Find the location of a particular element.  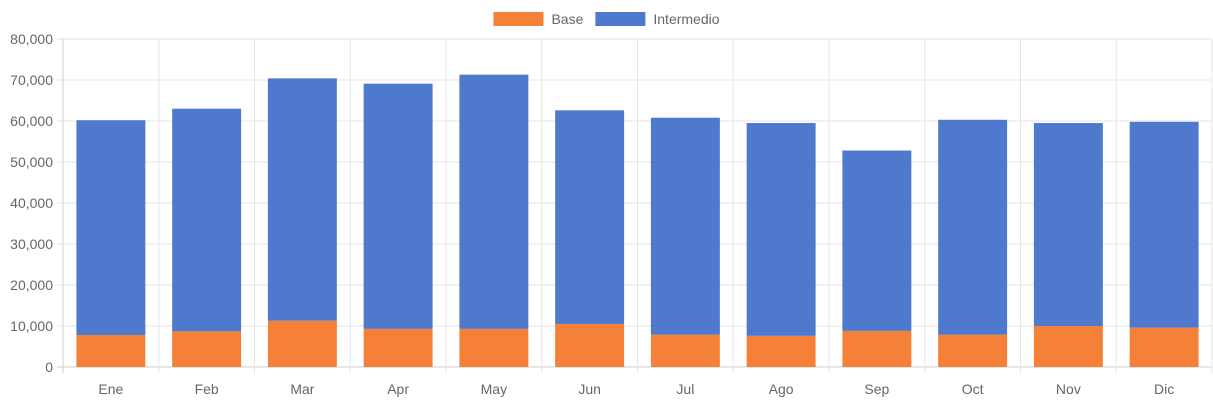

x-axis: Ene Feb Mar Apr May Jun Jul Ago Sep Oct Nov Dic is located at coordinates (636, 389).